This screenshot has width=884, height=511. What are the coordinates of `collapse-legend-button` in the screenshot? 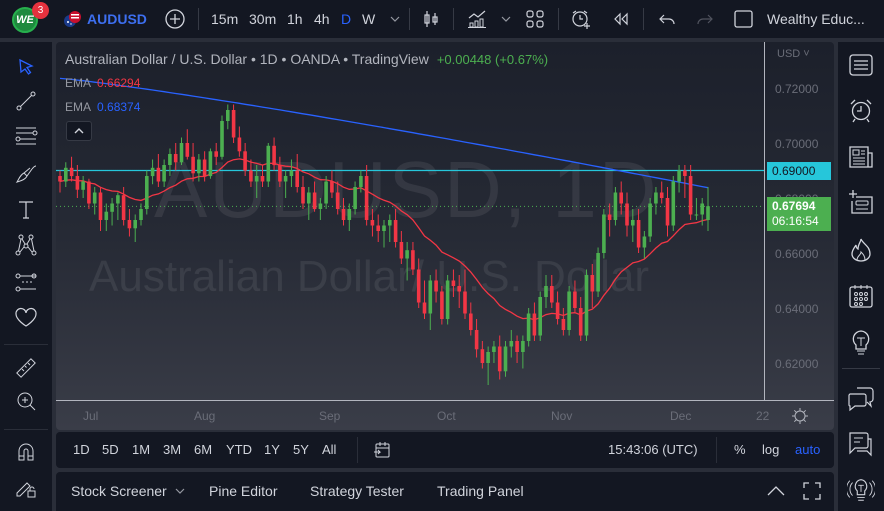 It's located at (79, 131).